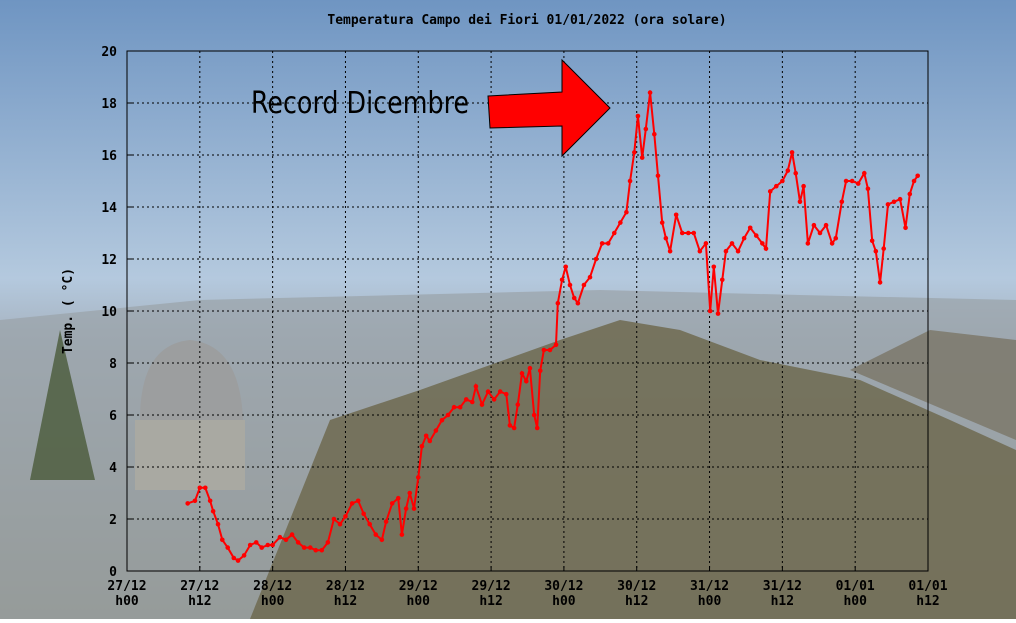  I want to click on observatory-dome, so click(191, 380).